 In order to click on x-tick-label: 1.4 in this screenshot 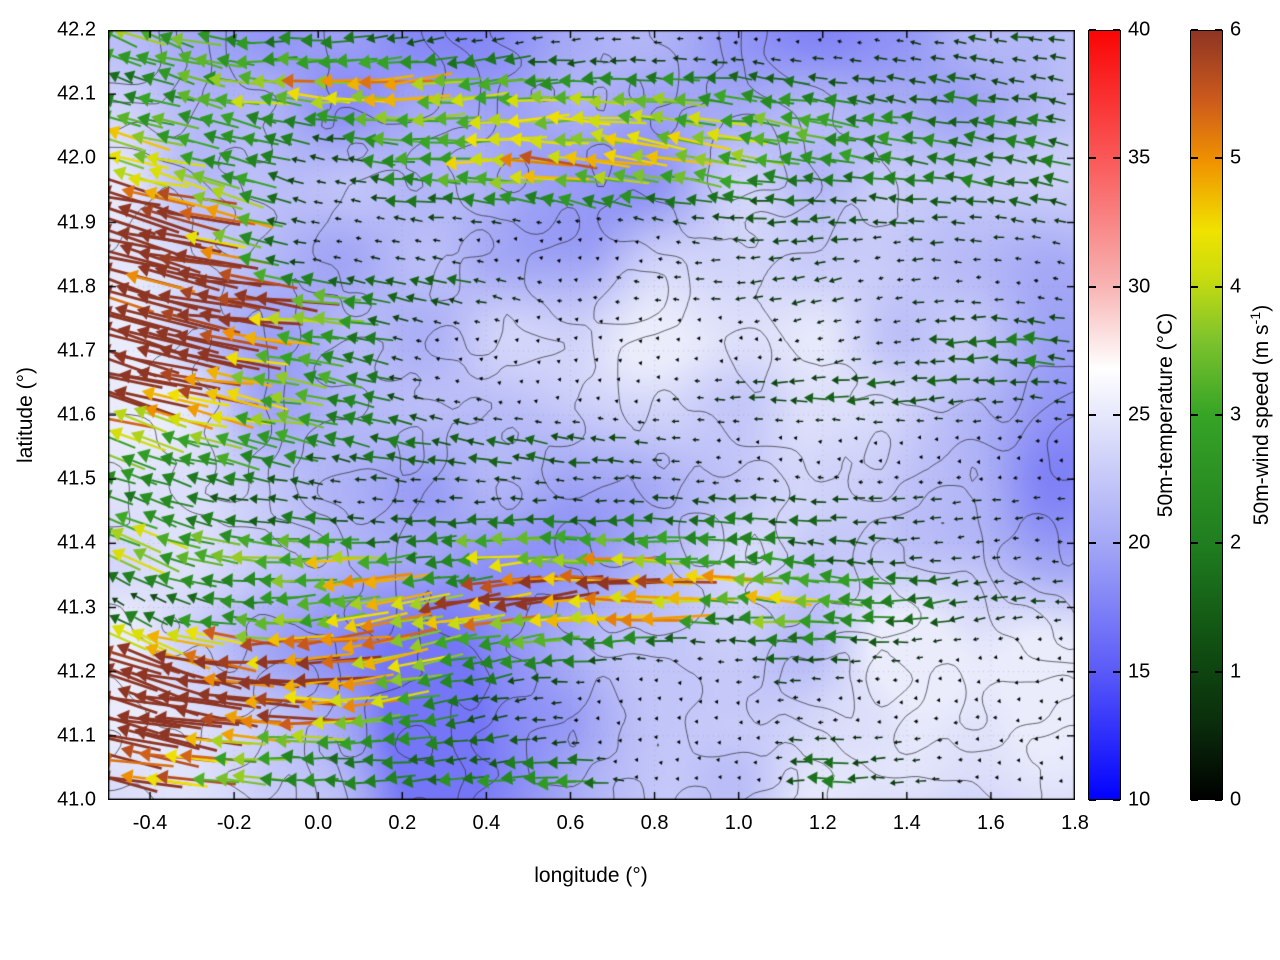, I will do `click(906, 823)`.